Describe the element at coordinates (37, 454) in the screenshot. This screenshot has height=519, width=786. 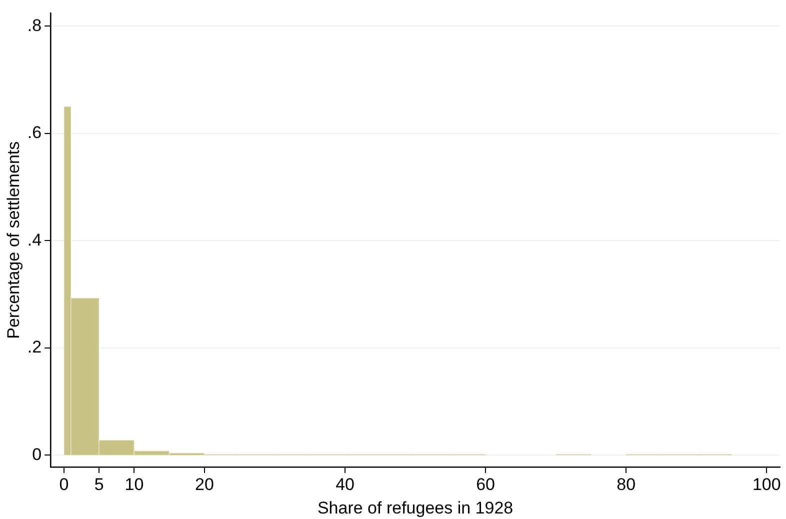
I see `y-tick-label: 0` at that location.